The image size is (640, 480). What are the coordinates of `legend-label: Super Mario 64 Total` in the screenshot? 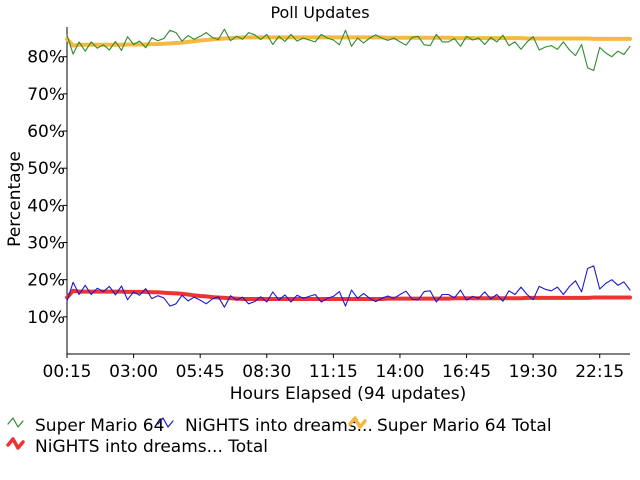 It's located at (464, 426).